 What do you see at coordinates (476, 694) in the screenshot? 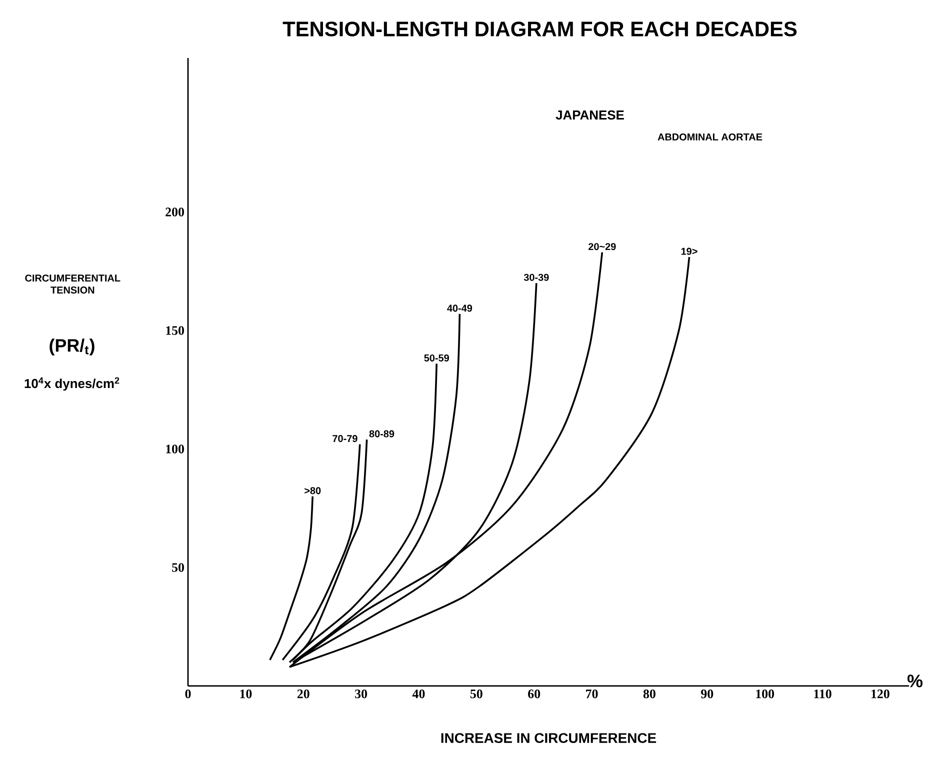
I see `x-tick-label: 50` at bounding box center [476, 694].